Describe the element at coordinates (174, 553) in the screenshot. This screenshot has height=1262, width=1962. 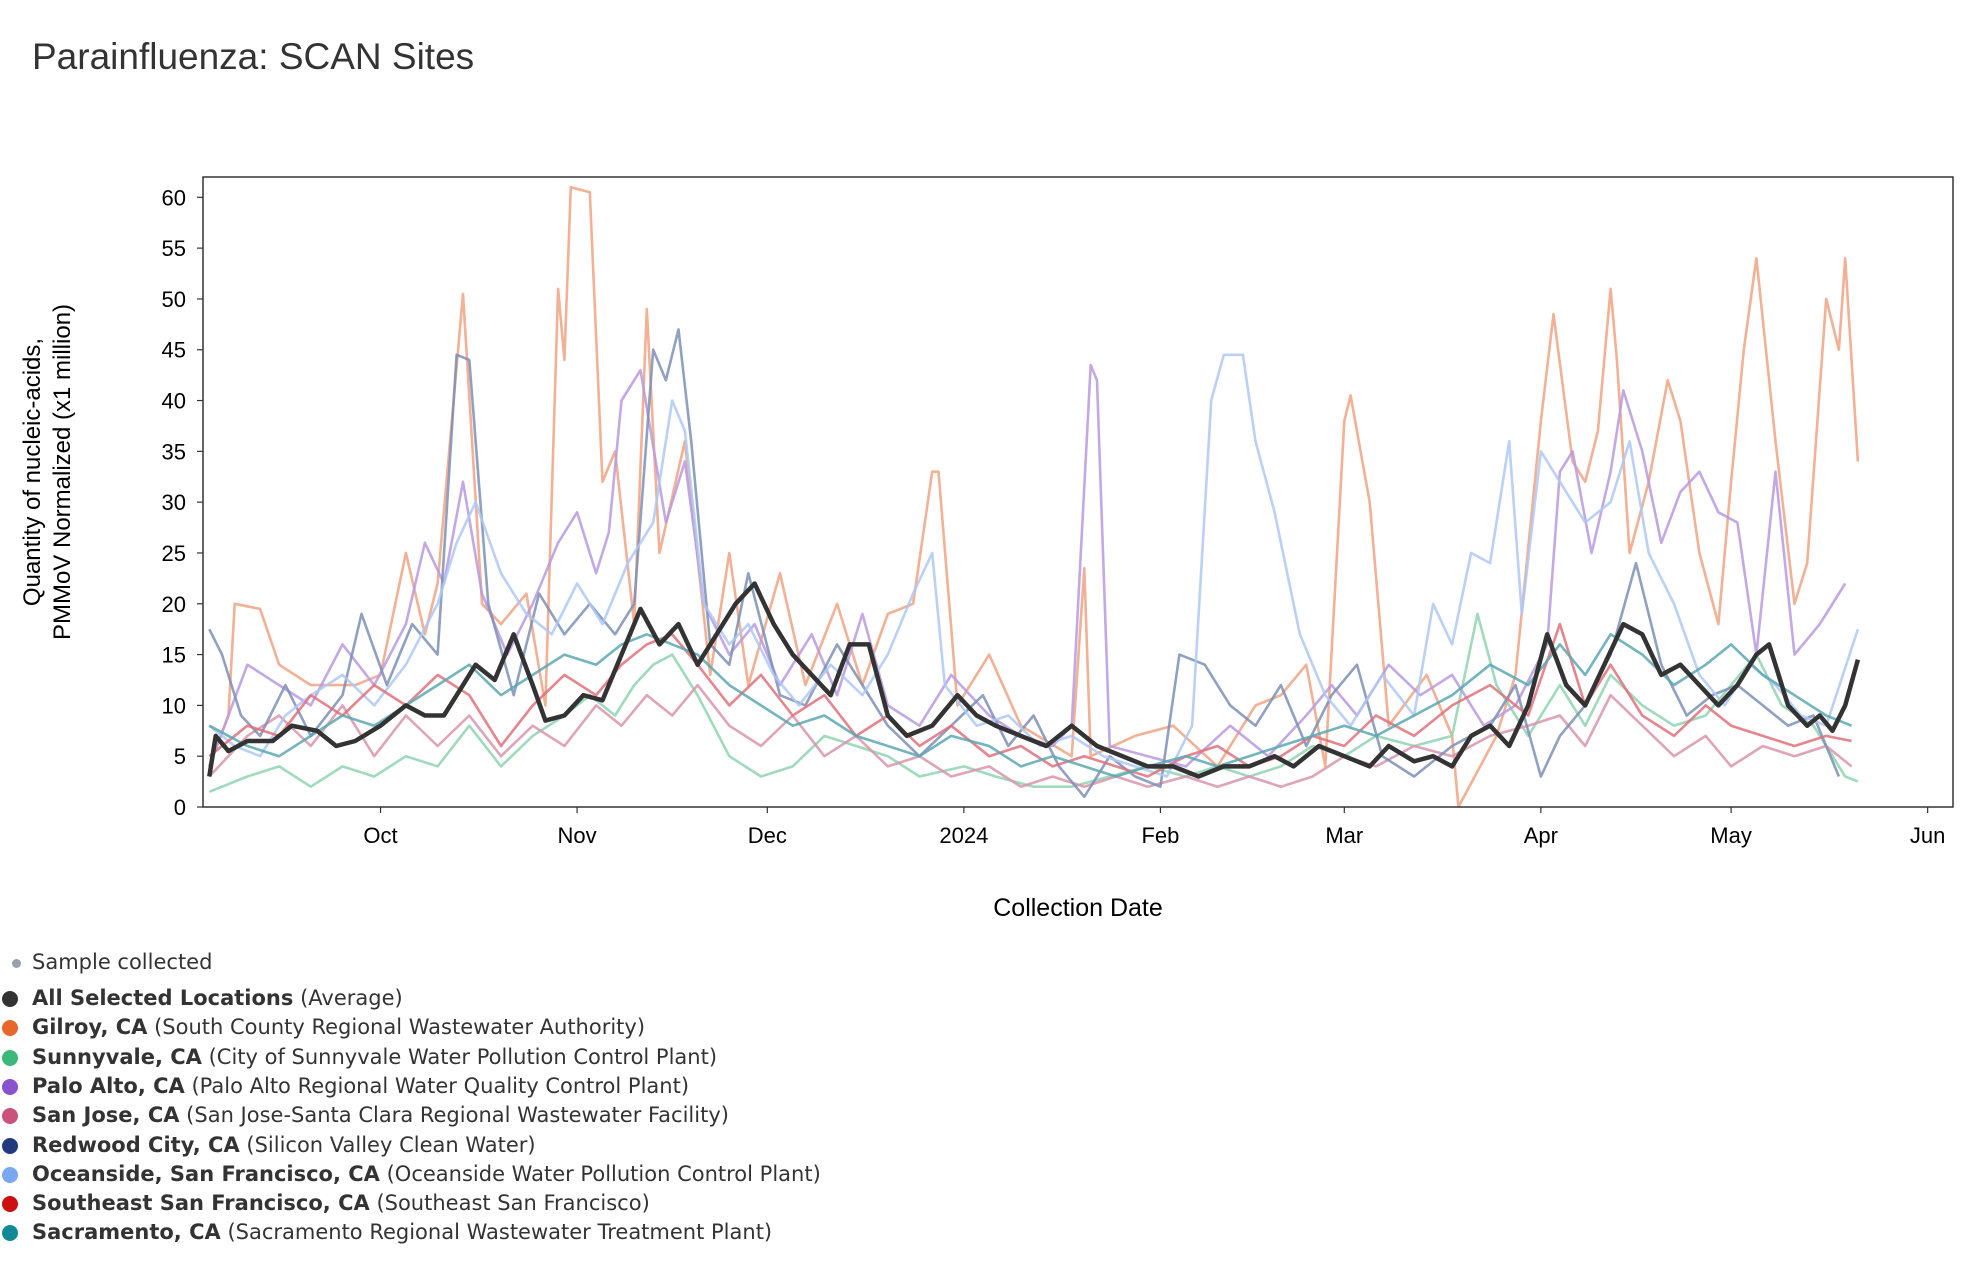
I see `y-tick-label: 25` at that location.